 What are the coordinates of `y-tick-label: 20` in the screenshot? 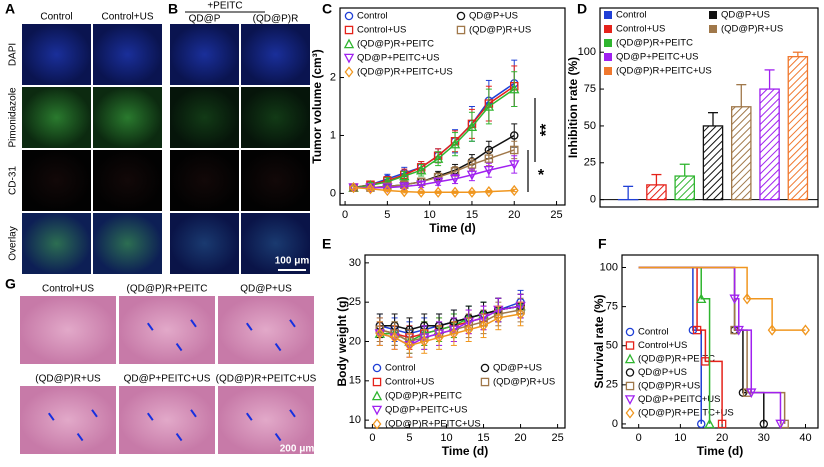 It's located at (355, 341).